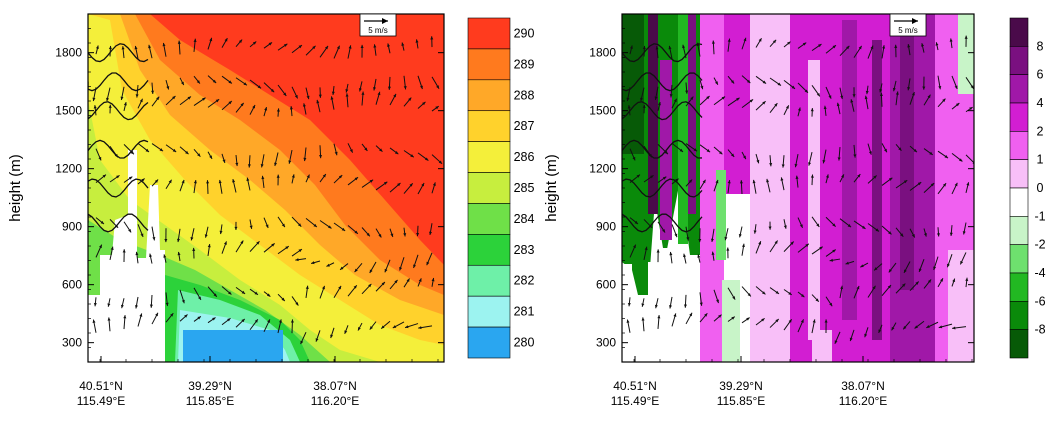  What do you see at coordinates (72, 227) in the screenshot?
I see `y-tick-label: 900` at bounding box center [72, 227].